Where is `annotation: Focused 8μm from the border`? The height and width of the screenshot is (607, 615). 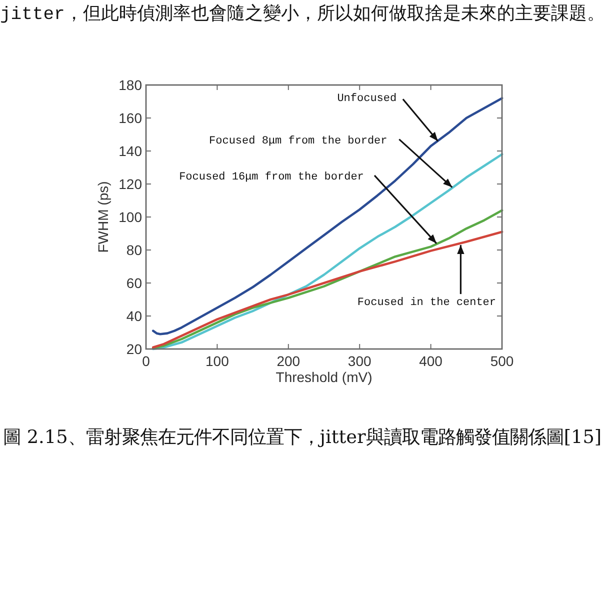 annotation: Focused 8μm from the border is located at coordinates (298, 141).